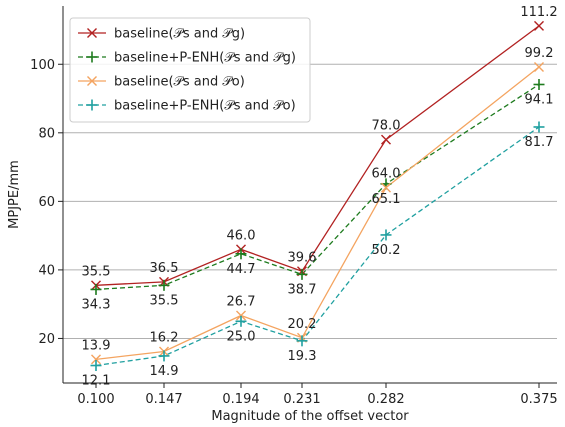  What do you see at coordinates (539, 142) in the screenshot?
I see `data-label: 81.7` at bounding box center [539, 142].